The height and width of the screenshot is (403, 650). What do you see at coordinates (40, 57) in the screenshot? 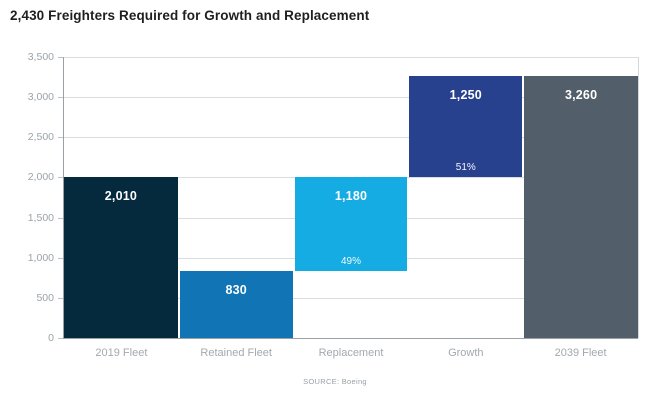
I see `y-tick-label: 3,500` at bounding box center [40, 57].